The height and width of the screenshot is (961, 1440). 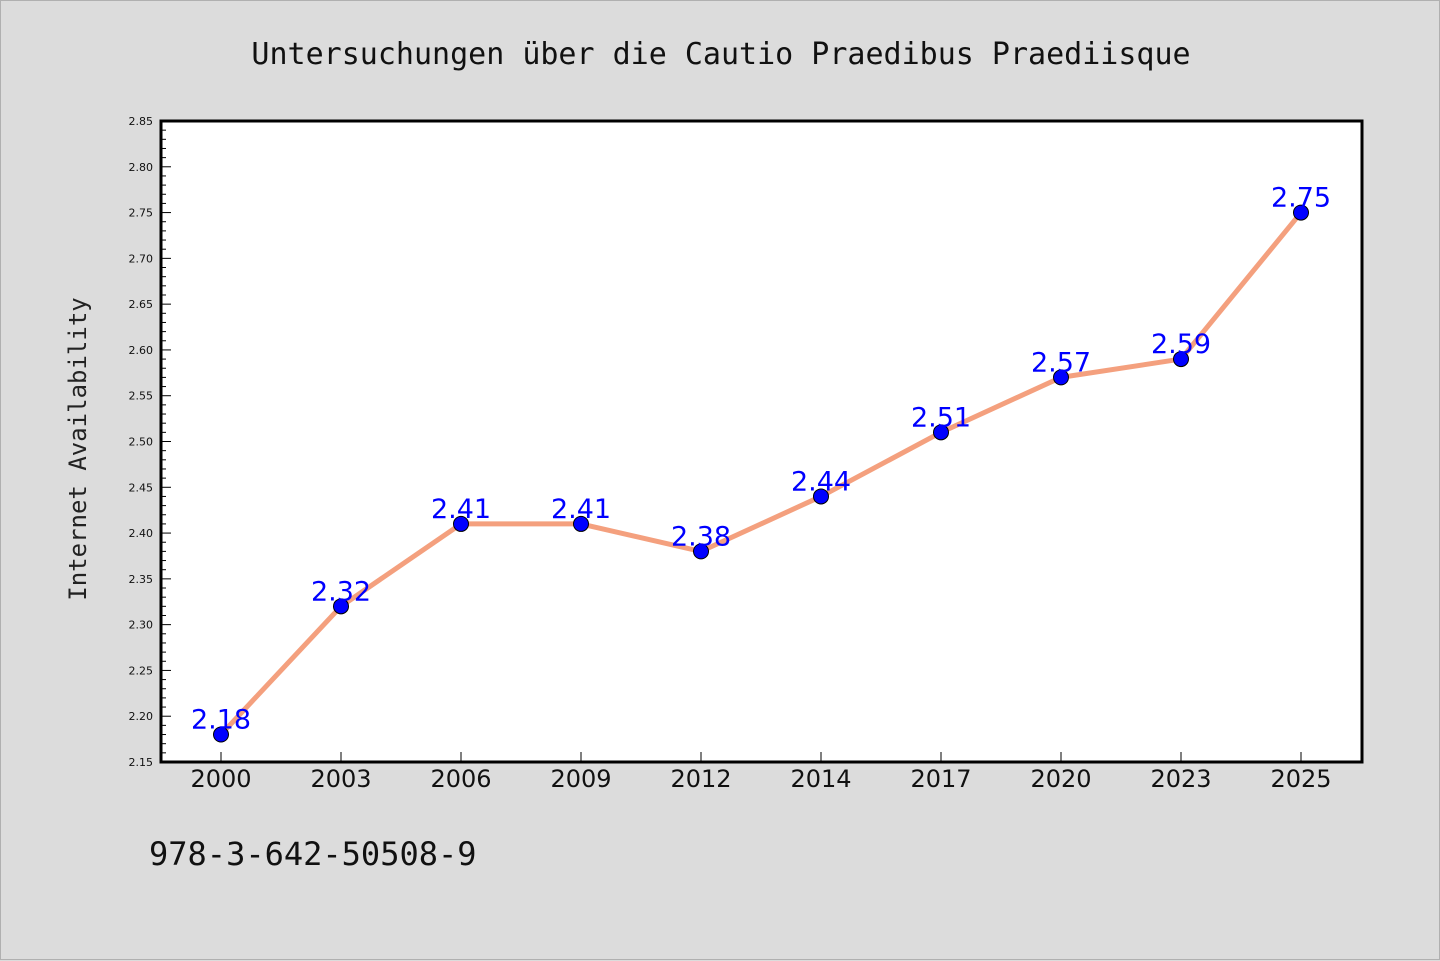 What do you see at coordinates (941, 417) in the screenshot?
I see `data-point-label: 2.51` at bounding box center [941, 417].